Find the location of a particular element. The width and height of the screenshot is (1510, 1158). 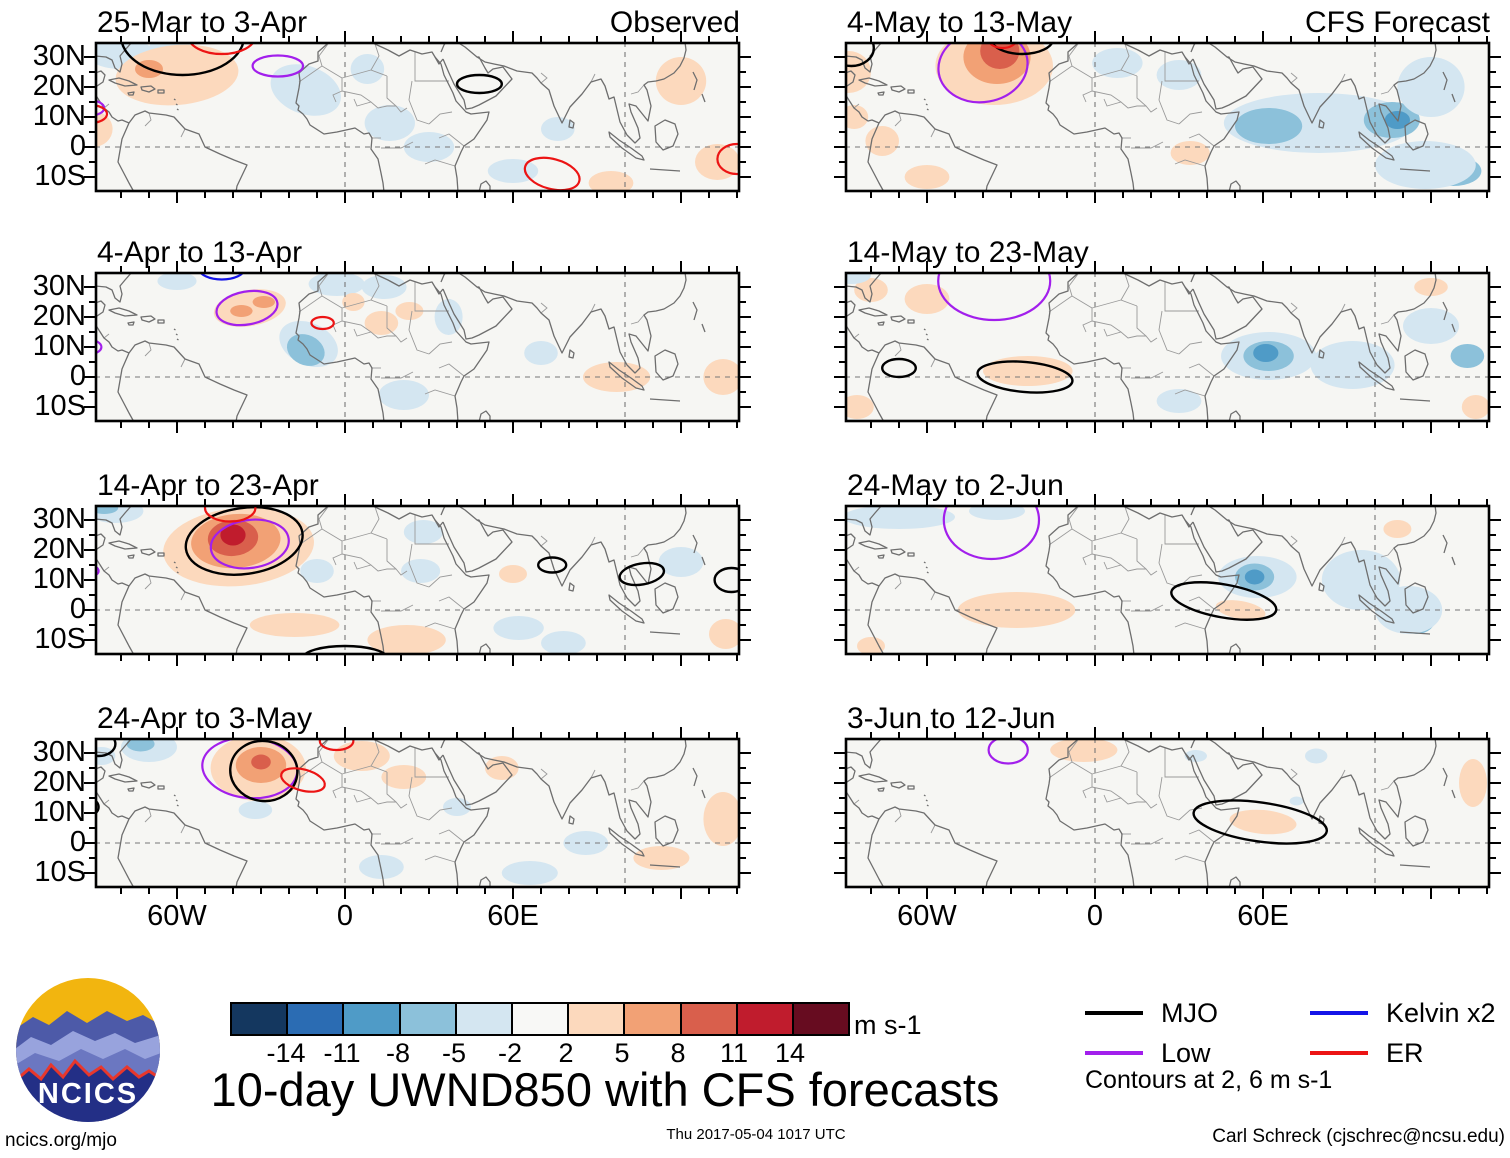

panel-corner-label: Observed is located at coordinates (674, 22).